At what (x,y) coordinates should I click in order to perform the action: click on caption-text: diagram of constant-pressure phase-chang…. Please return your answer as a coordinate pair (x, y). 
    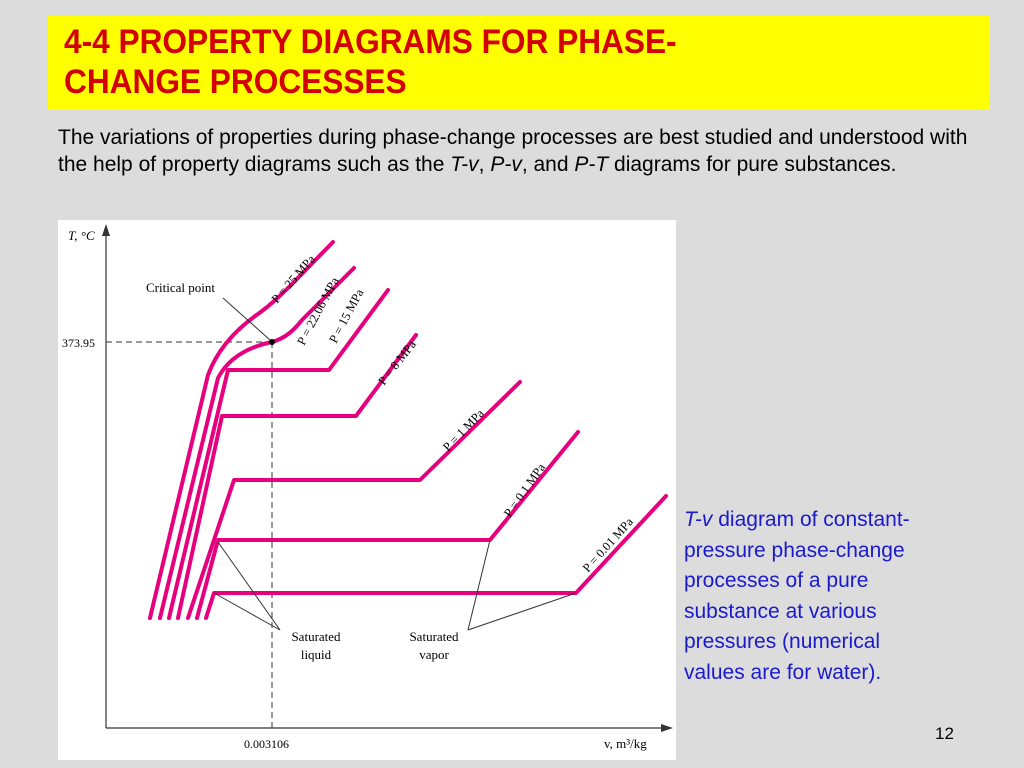
    Looking at the image, I should click on (797, 596).